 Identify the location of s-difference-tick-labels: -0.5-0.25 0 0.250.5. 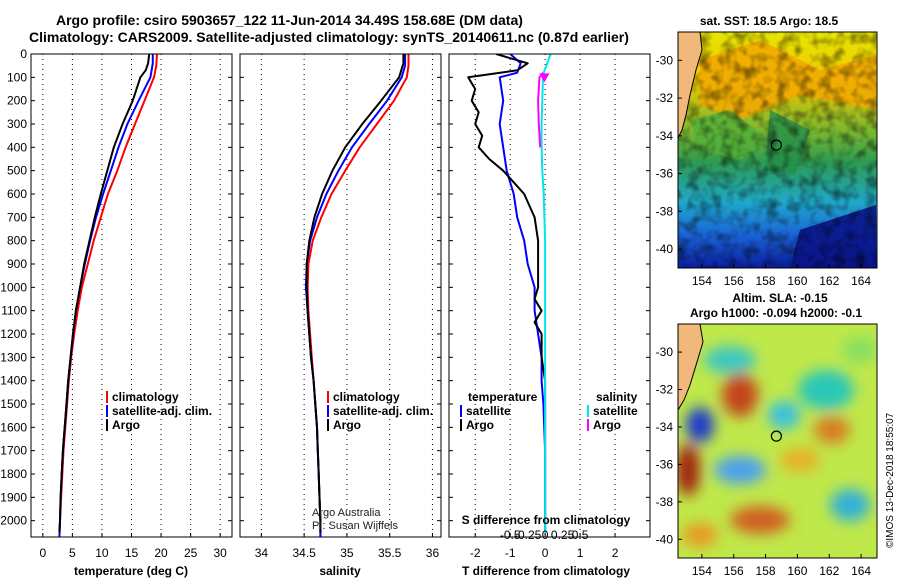
(544, 535).